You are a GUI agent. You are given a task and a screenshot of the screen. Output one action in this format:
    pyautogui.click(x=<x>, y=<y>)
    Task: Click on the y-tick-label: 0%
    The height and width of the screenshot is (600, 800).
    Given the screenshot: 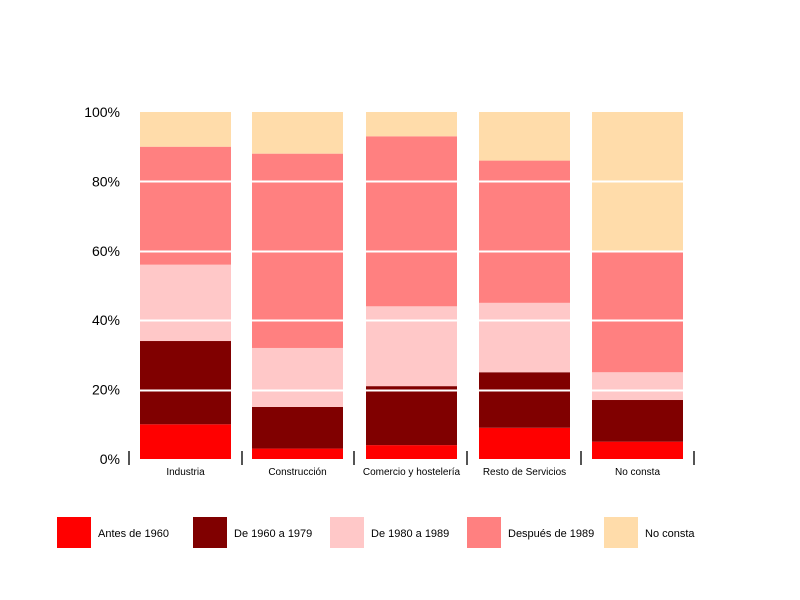 What is the action you would take?
    pyautogui.click(x=110, y=459)
    